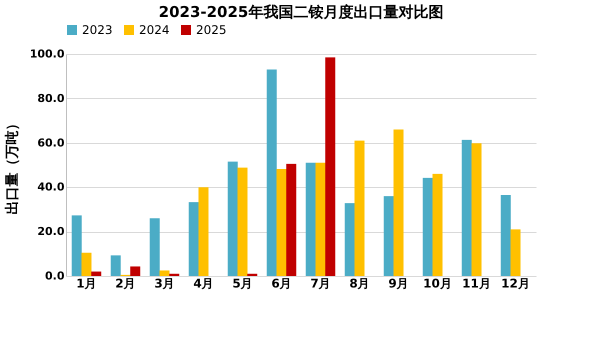 The image size is (605, 339). I want to click on x-tick-label: 12月, so click(515, 283).